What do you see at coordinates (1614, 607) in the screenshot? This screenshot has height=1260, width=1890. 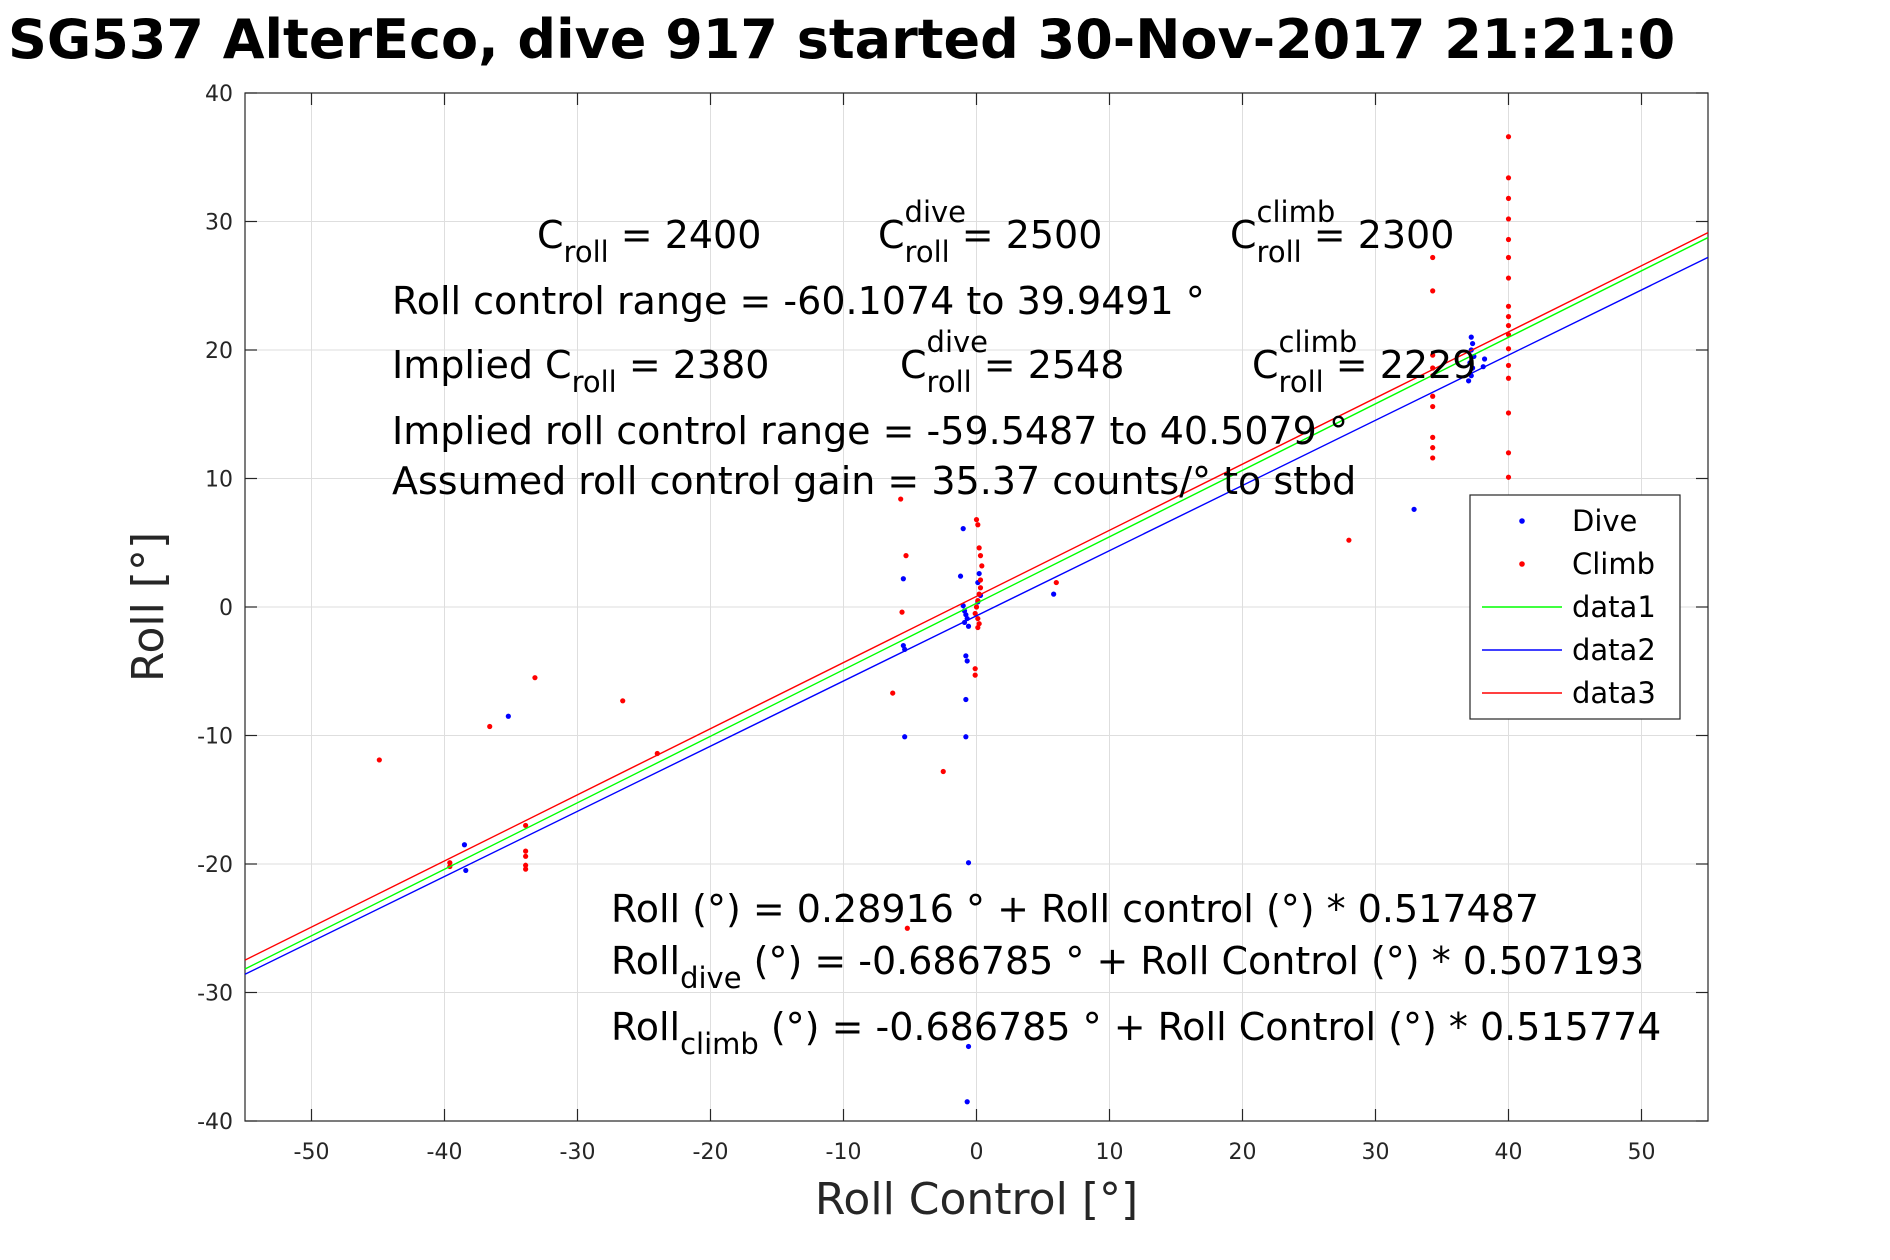 I see `legend-label-data1: data1` at bounding box center [1614, 607].